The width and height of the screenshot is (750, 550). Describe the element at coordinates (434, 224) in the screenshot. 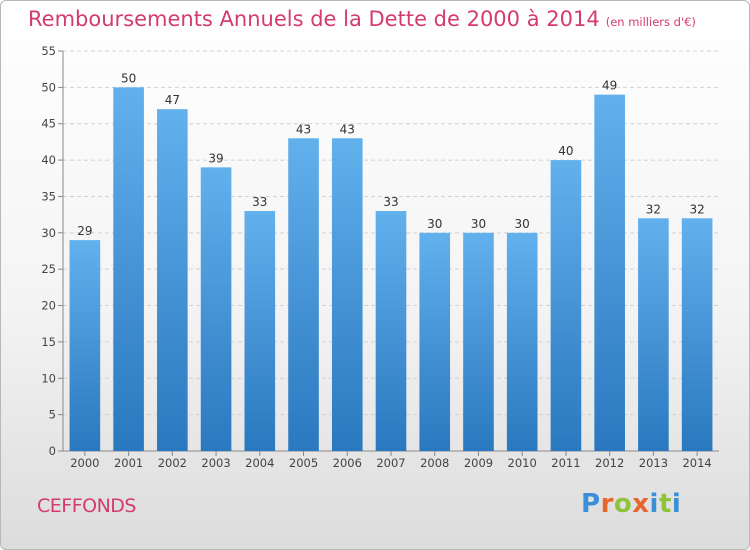

I see `data-label-2008: 30` at that location.